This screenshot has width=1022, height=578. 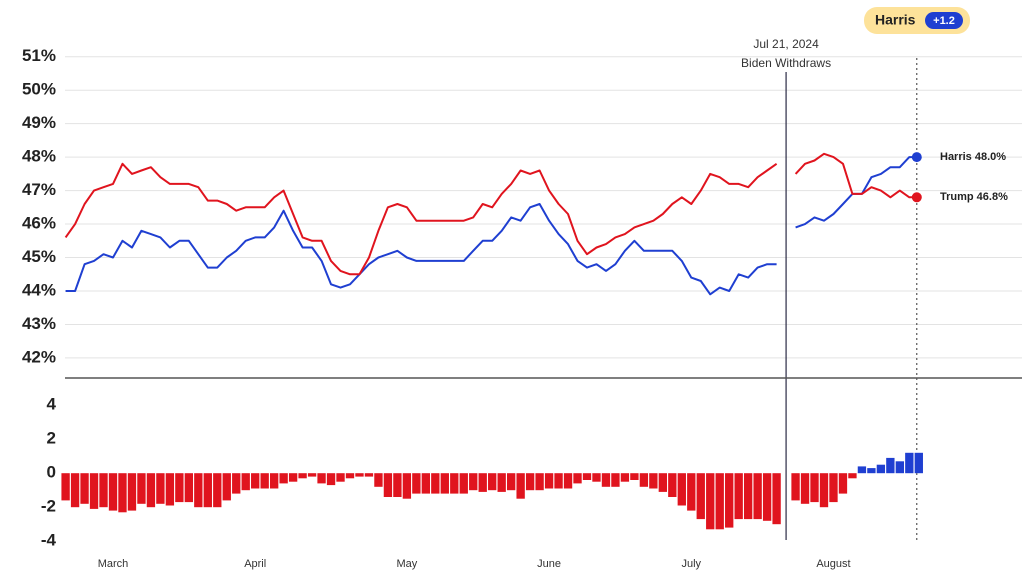 I want to click on badge-margin: +1.2, so click(x=944, y=21).